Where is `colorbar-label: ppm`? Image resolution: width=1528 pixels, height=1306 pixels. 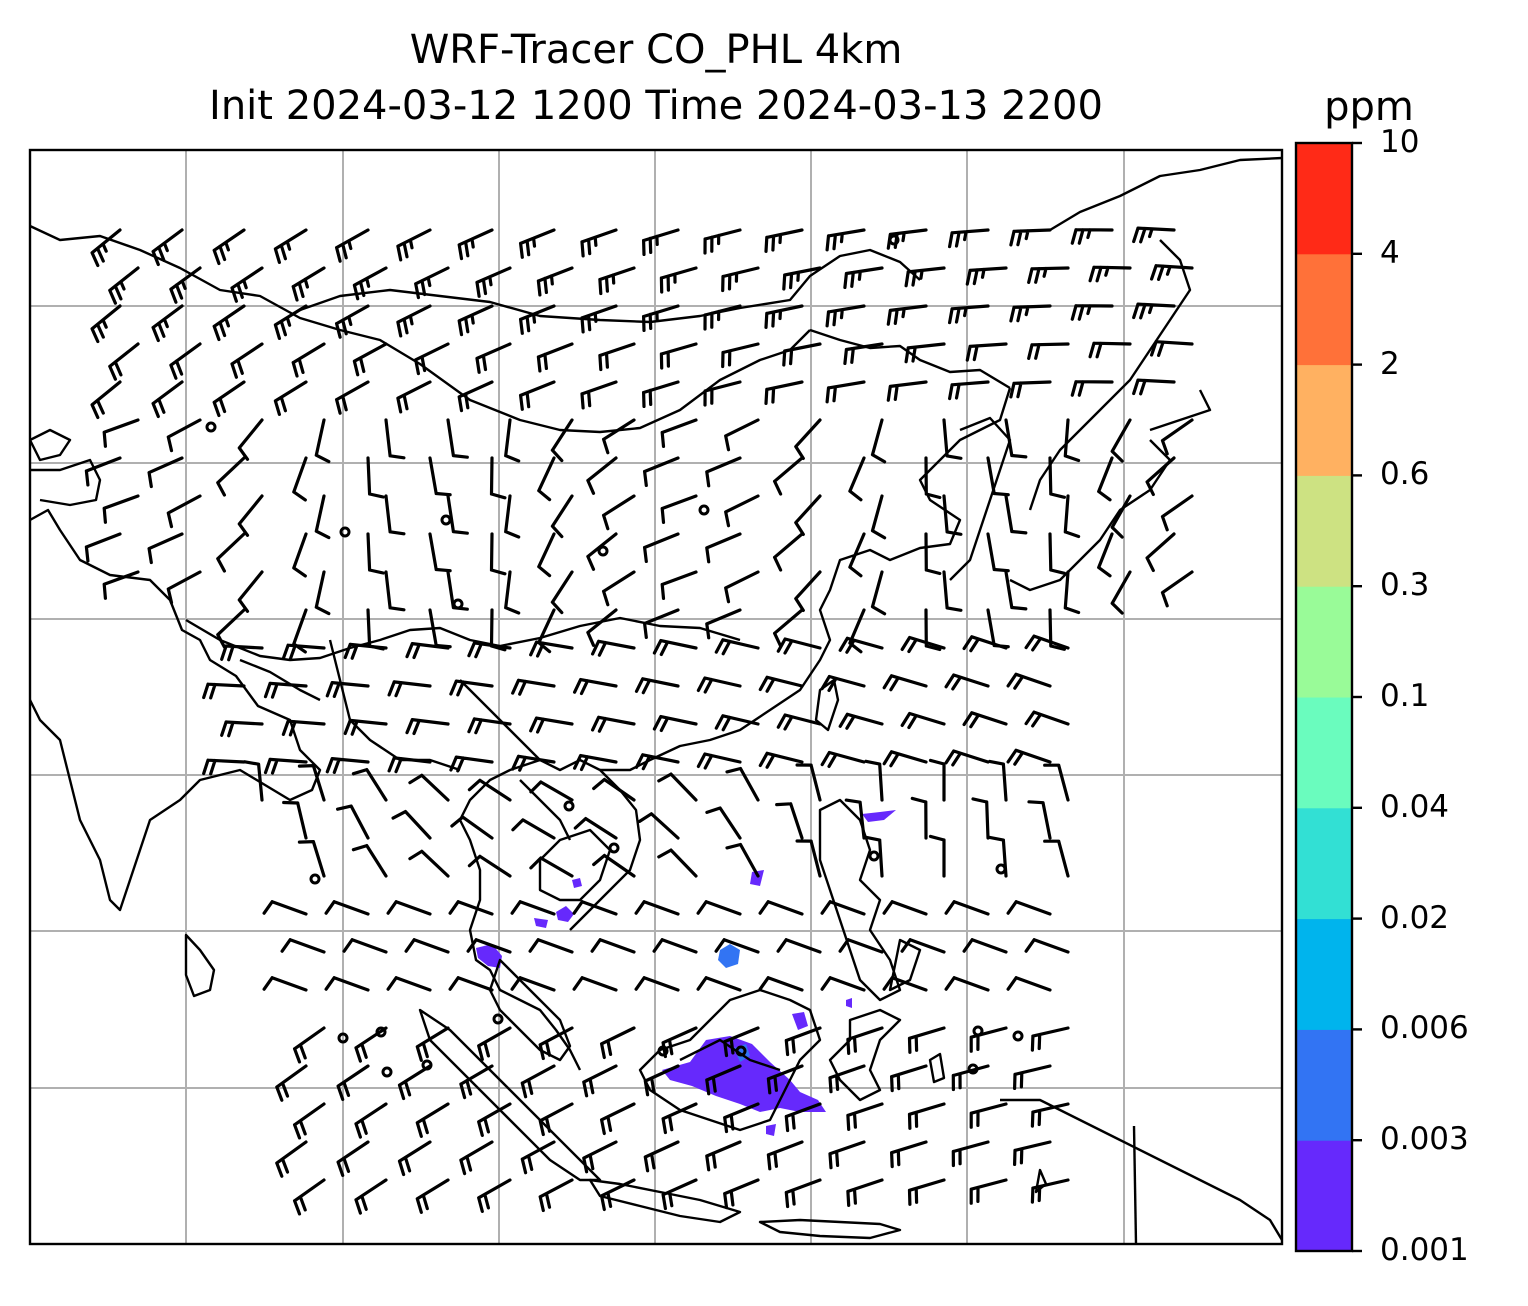
colorbar-label: ppm is located at coordinates (1369, 107).